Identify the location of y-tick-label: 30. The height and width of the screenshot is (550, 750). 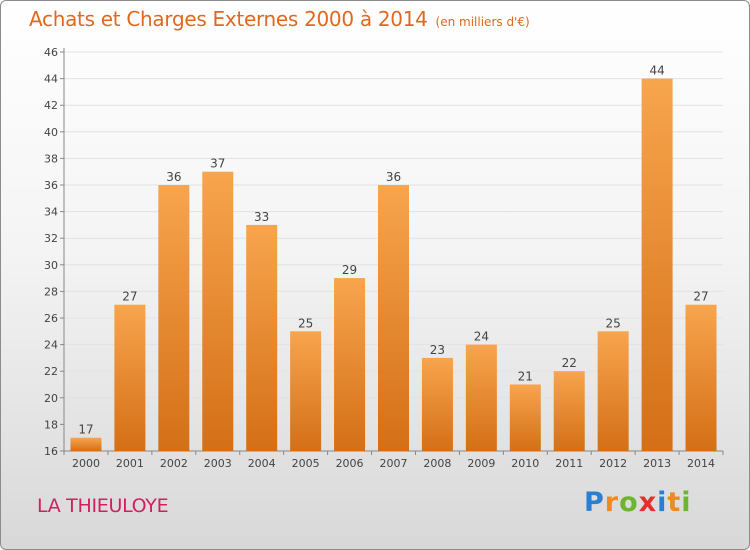
(51, 265).